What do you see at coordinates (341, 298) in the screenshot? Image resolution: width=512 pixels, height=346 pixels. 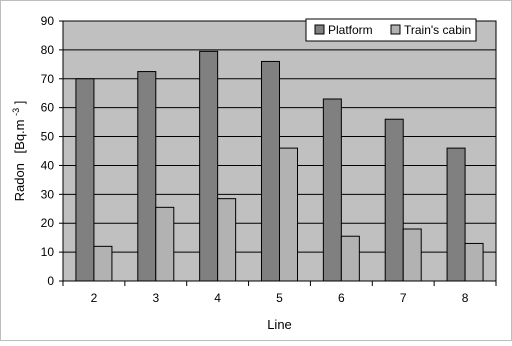 I see `x-tick-label: 6` at bounding box center [341, 298].